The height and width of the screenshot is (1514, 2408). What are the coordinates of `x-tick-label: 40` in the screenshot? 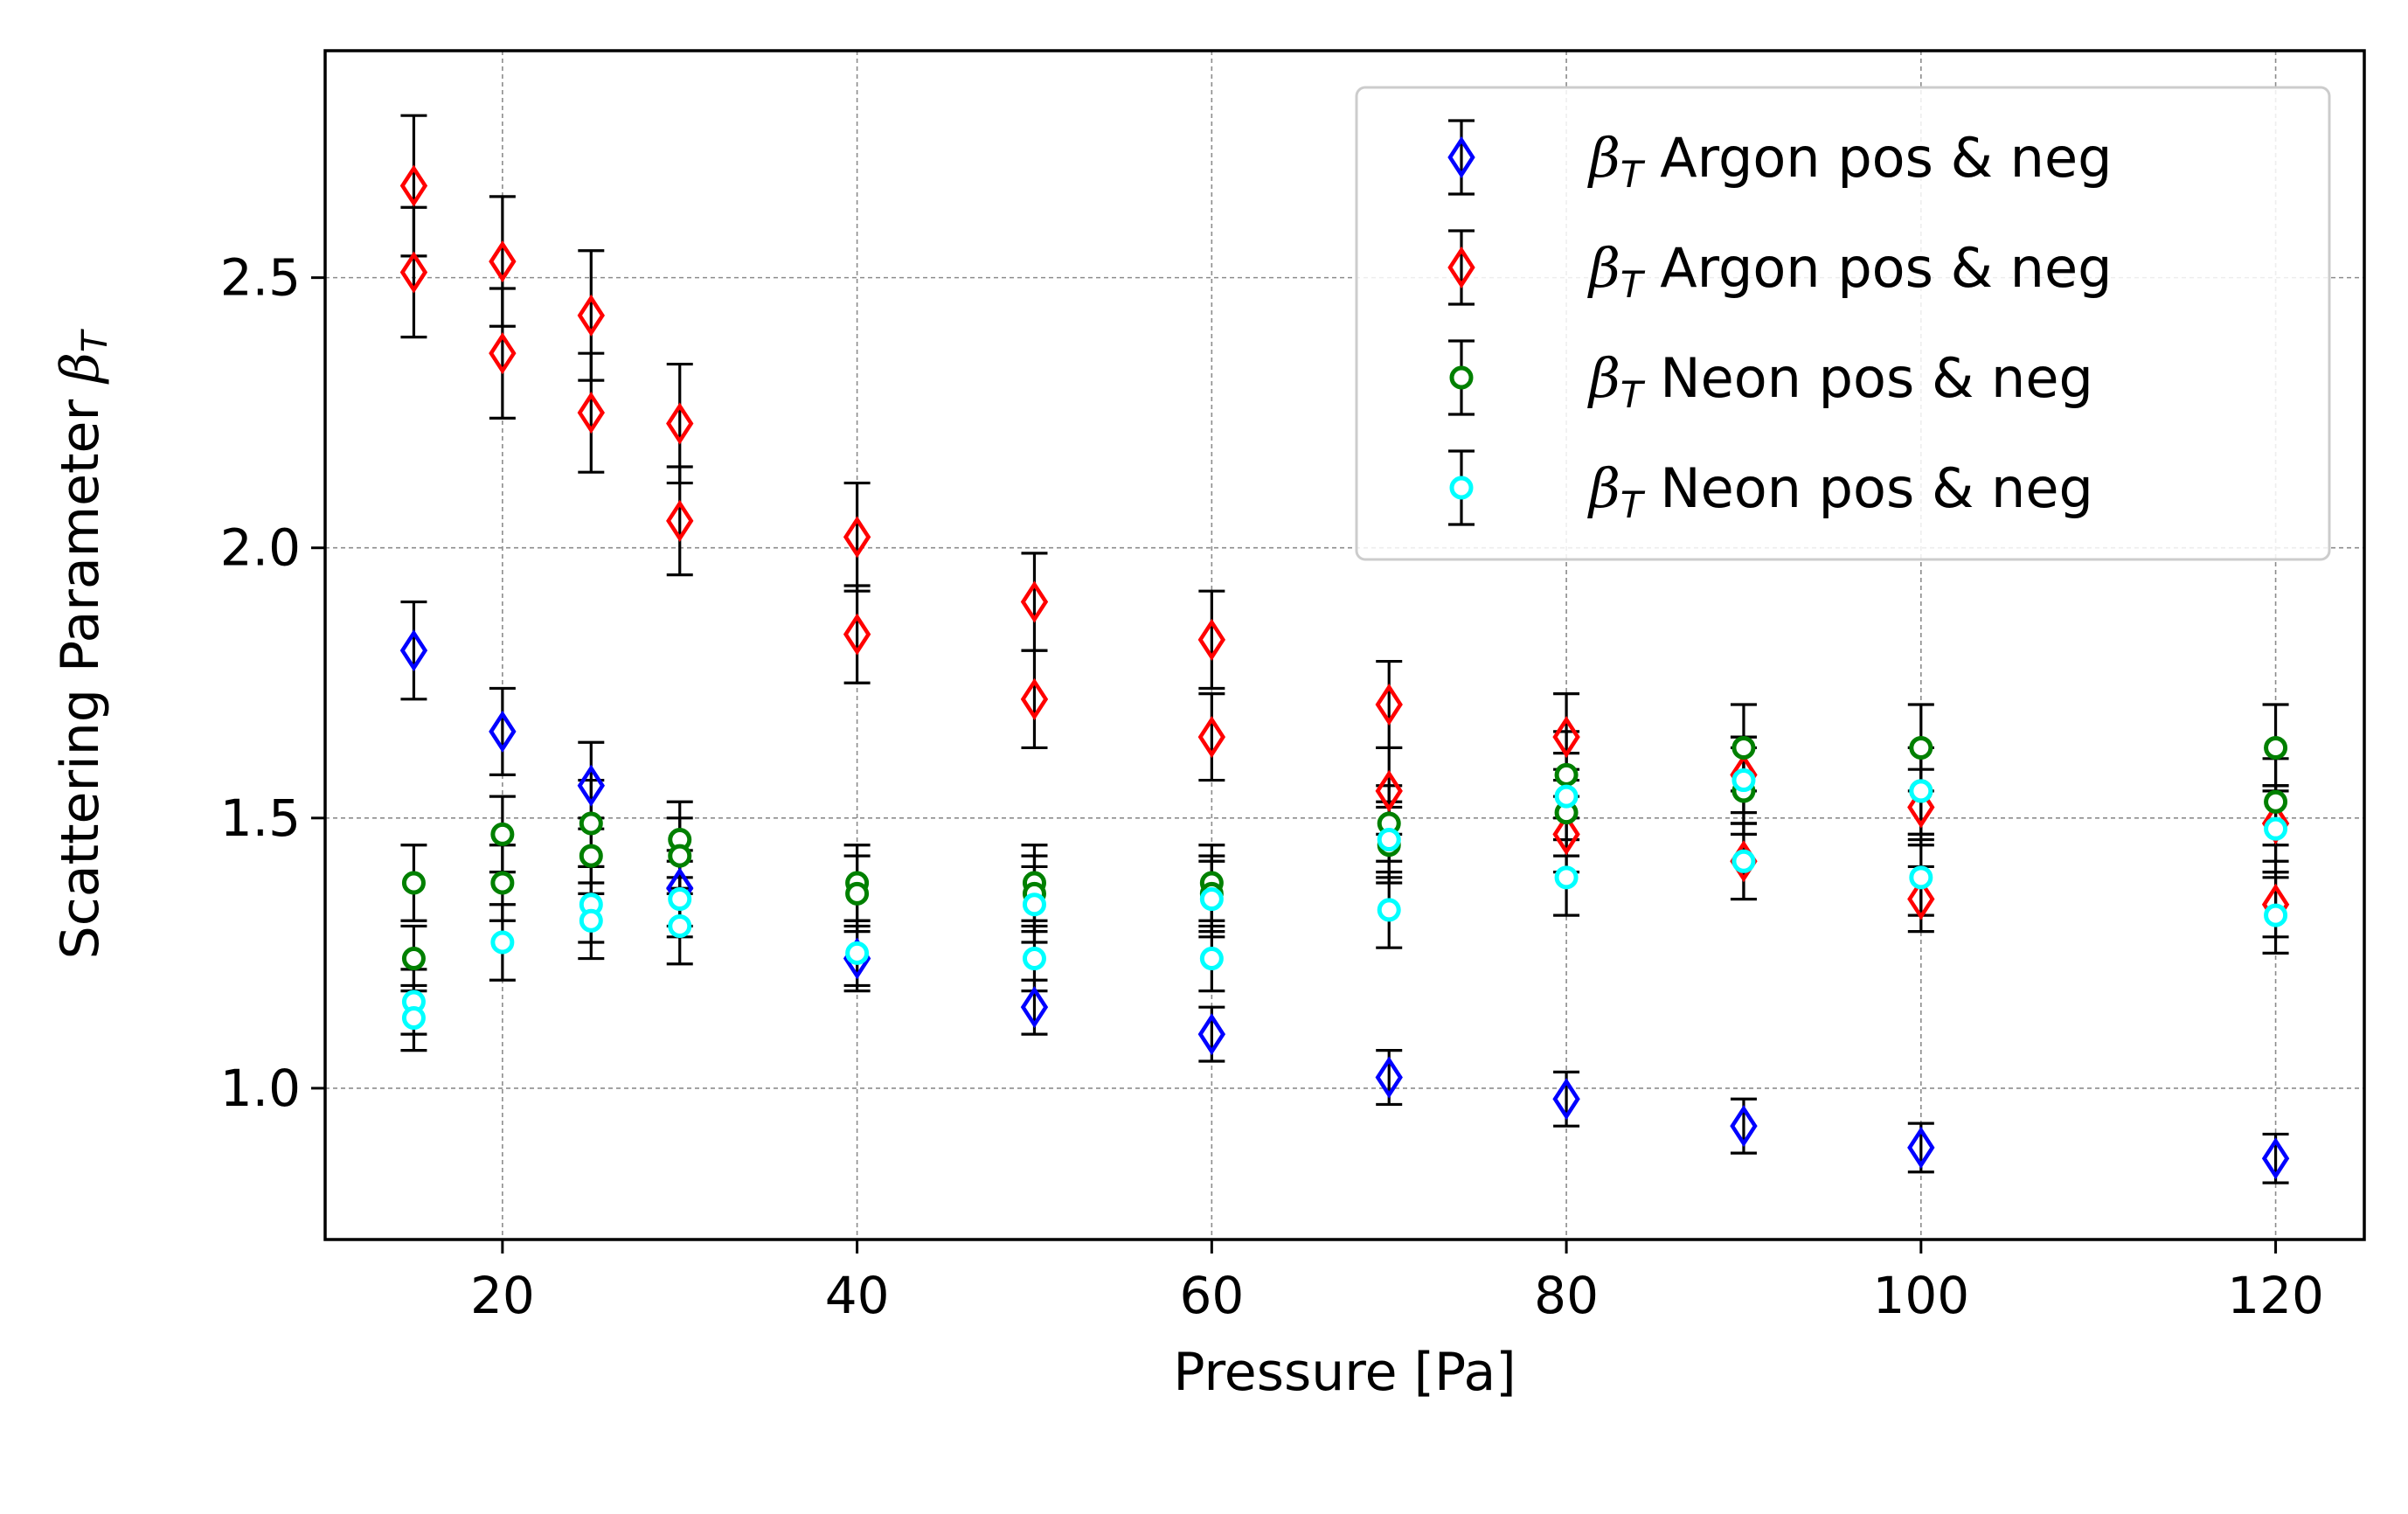 It's located at (857, 1296).